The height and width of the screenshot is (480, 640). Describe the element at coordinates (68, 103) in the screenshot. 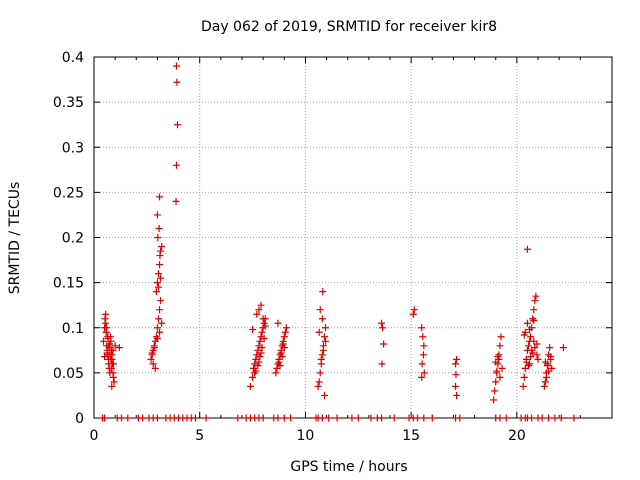

I see `y-tick-label: 0.35` at that location.